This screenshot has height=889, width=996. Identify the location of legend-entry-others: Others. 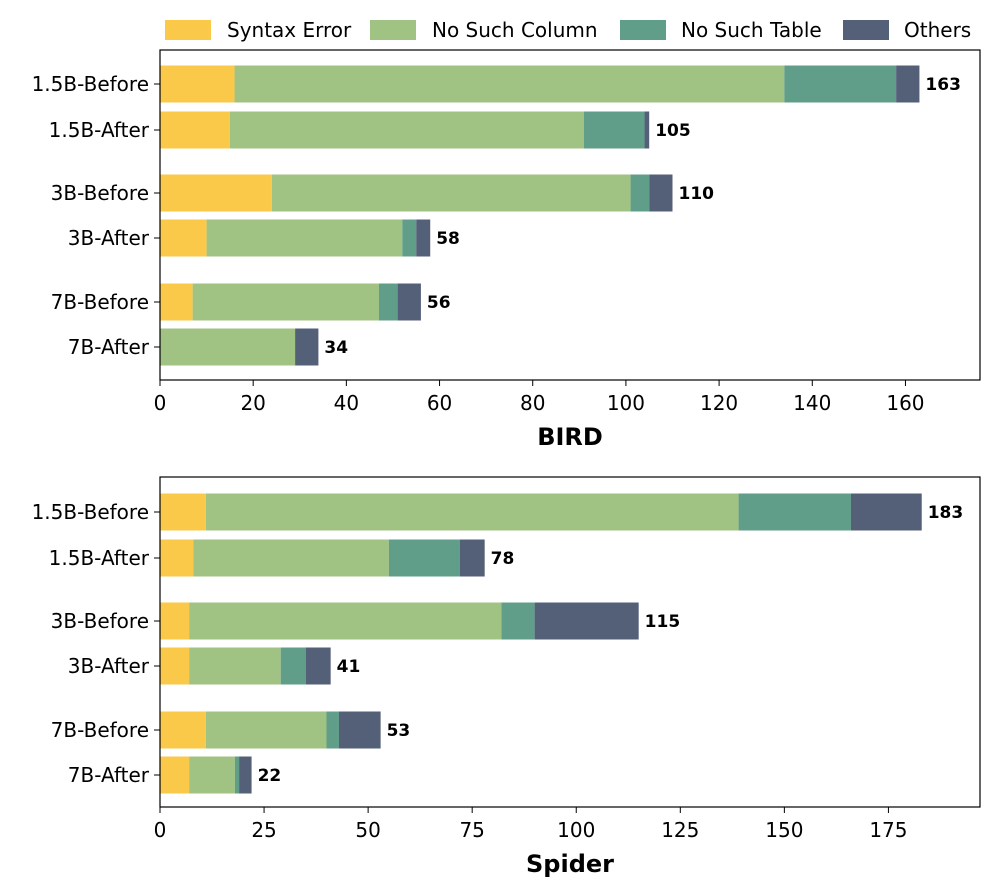
(907, 30).